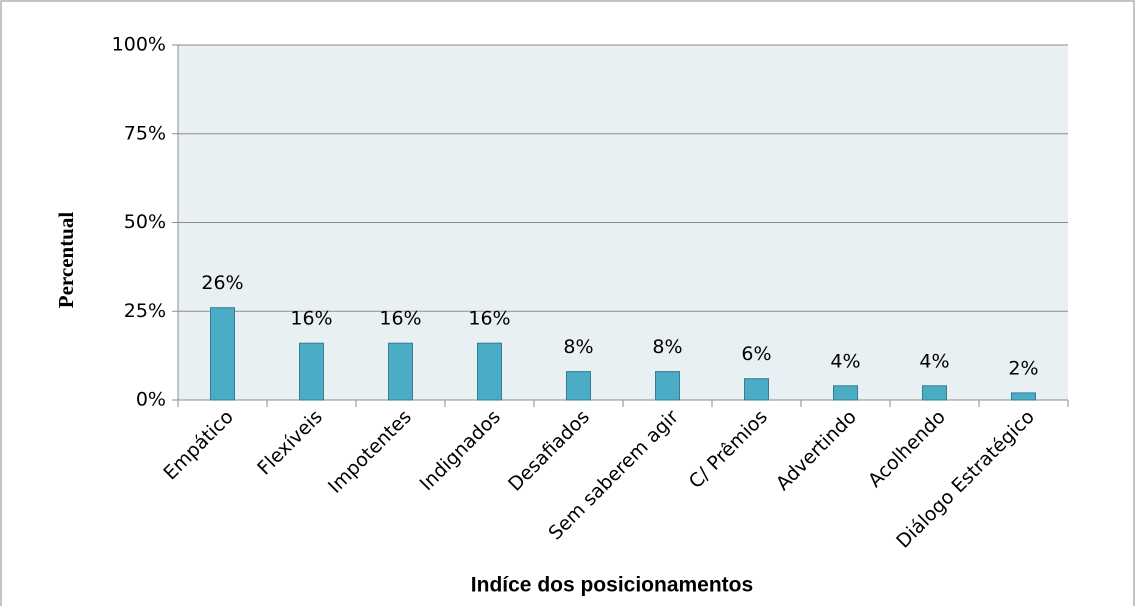 The width and height of the screenshot is (1136, 610). Describe the element at coordinates (145, 222) in the screenshot. I see `y-tick-label: 50%` at that location.